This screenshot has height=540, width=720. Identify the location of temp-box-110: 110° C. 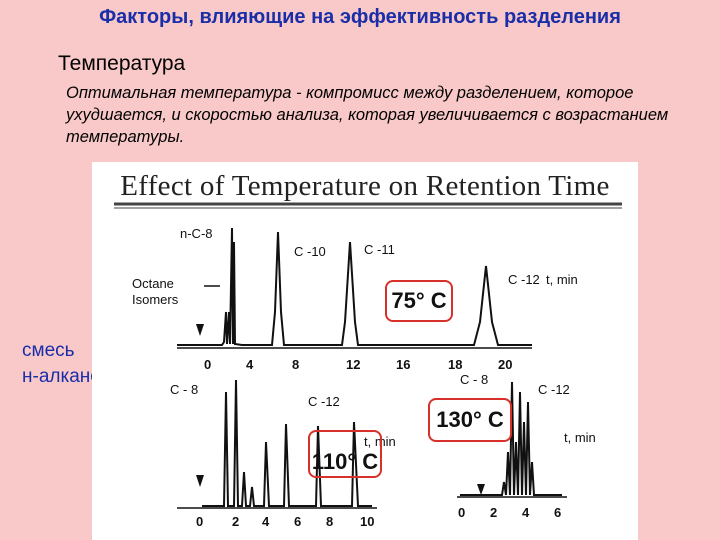
(345, 454).